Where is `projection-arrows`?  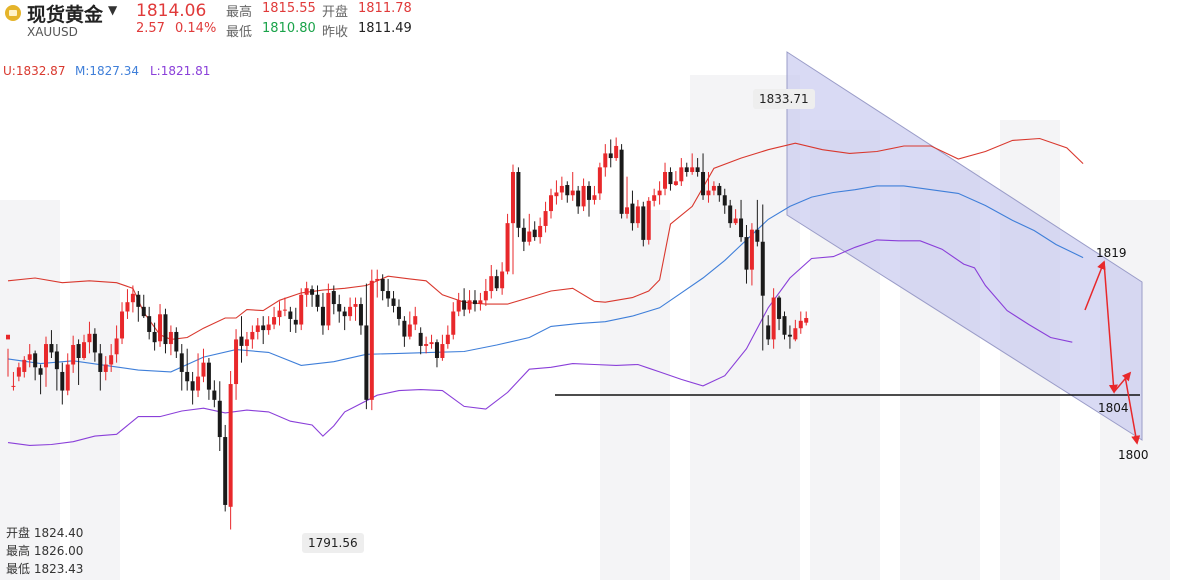 projection-arrows is located at coordinates (1112, 352).